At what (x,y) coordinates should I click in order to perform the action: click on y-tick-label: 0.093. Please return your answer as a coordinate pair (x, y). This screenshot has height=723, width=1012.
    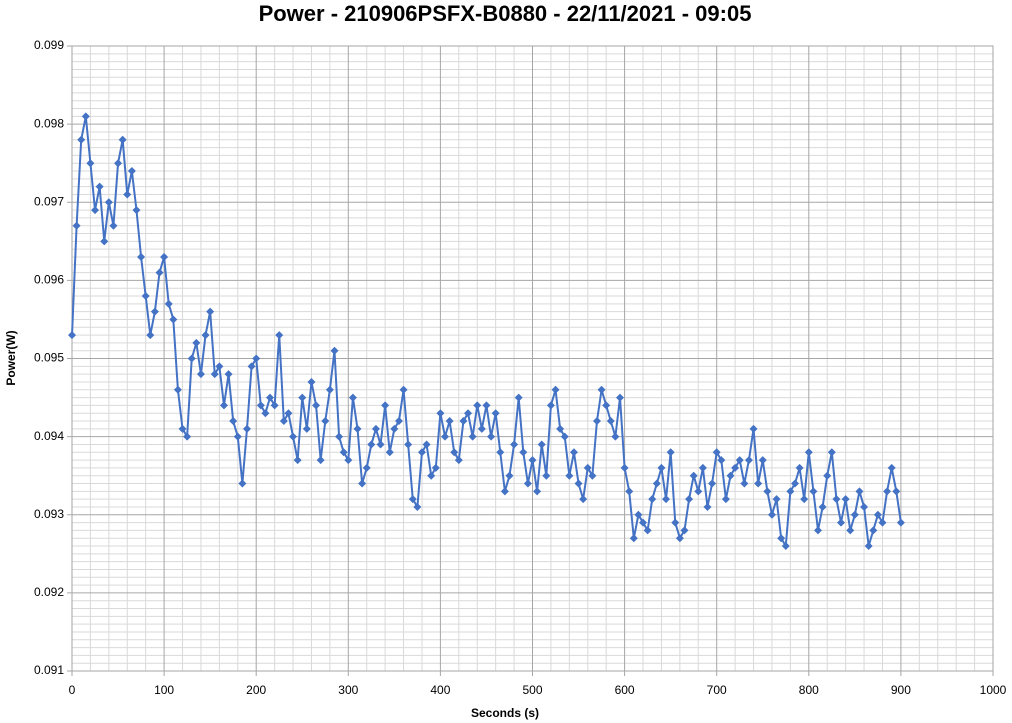
    Looking at the image, I should click on (49, 514).